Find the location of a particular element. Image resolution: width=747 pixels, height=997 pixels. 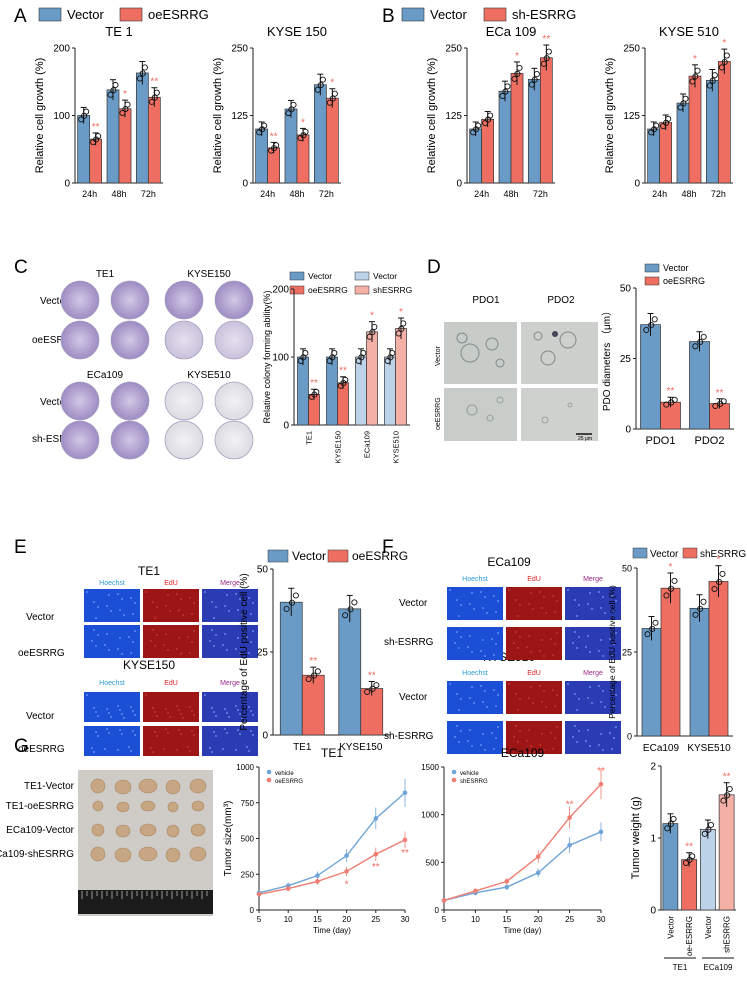

legend-f-swatch-vector is located at coordinates (640, 553).